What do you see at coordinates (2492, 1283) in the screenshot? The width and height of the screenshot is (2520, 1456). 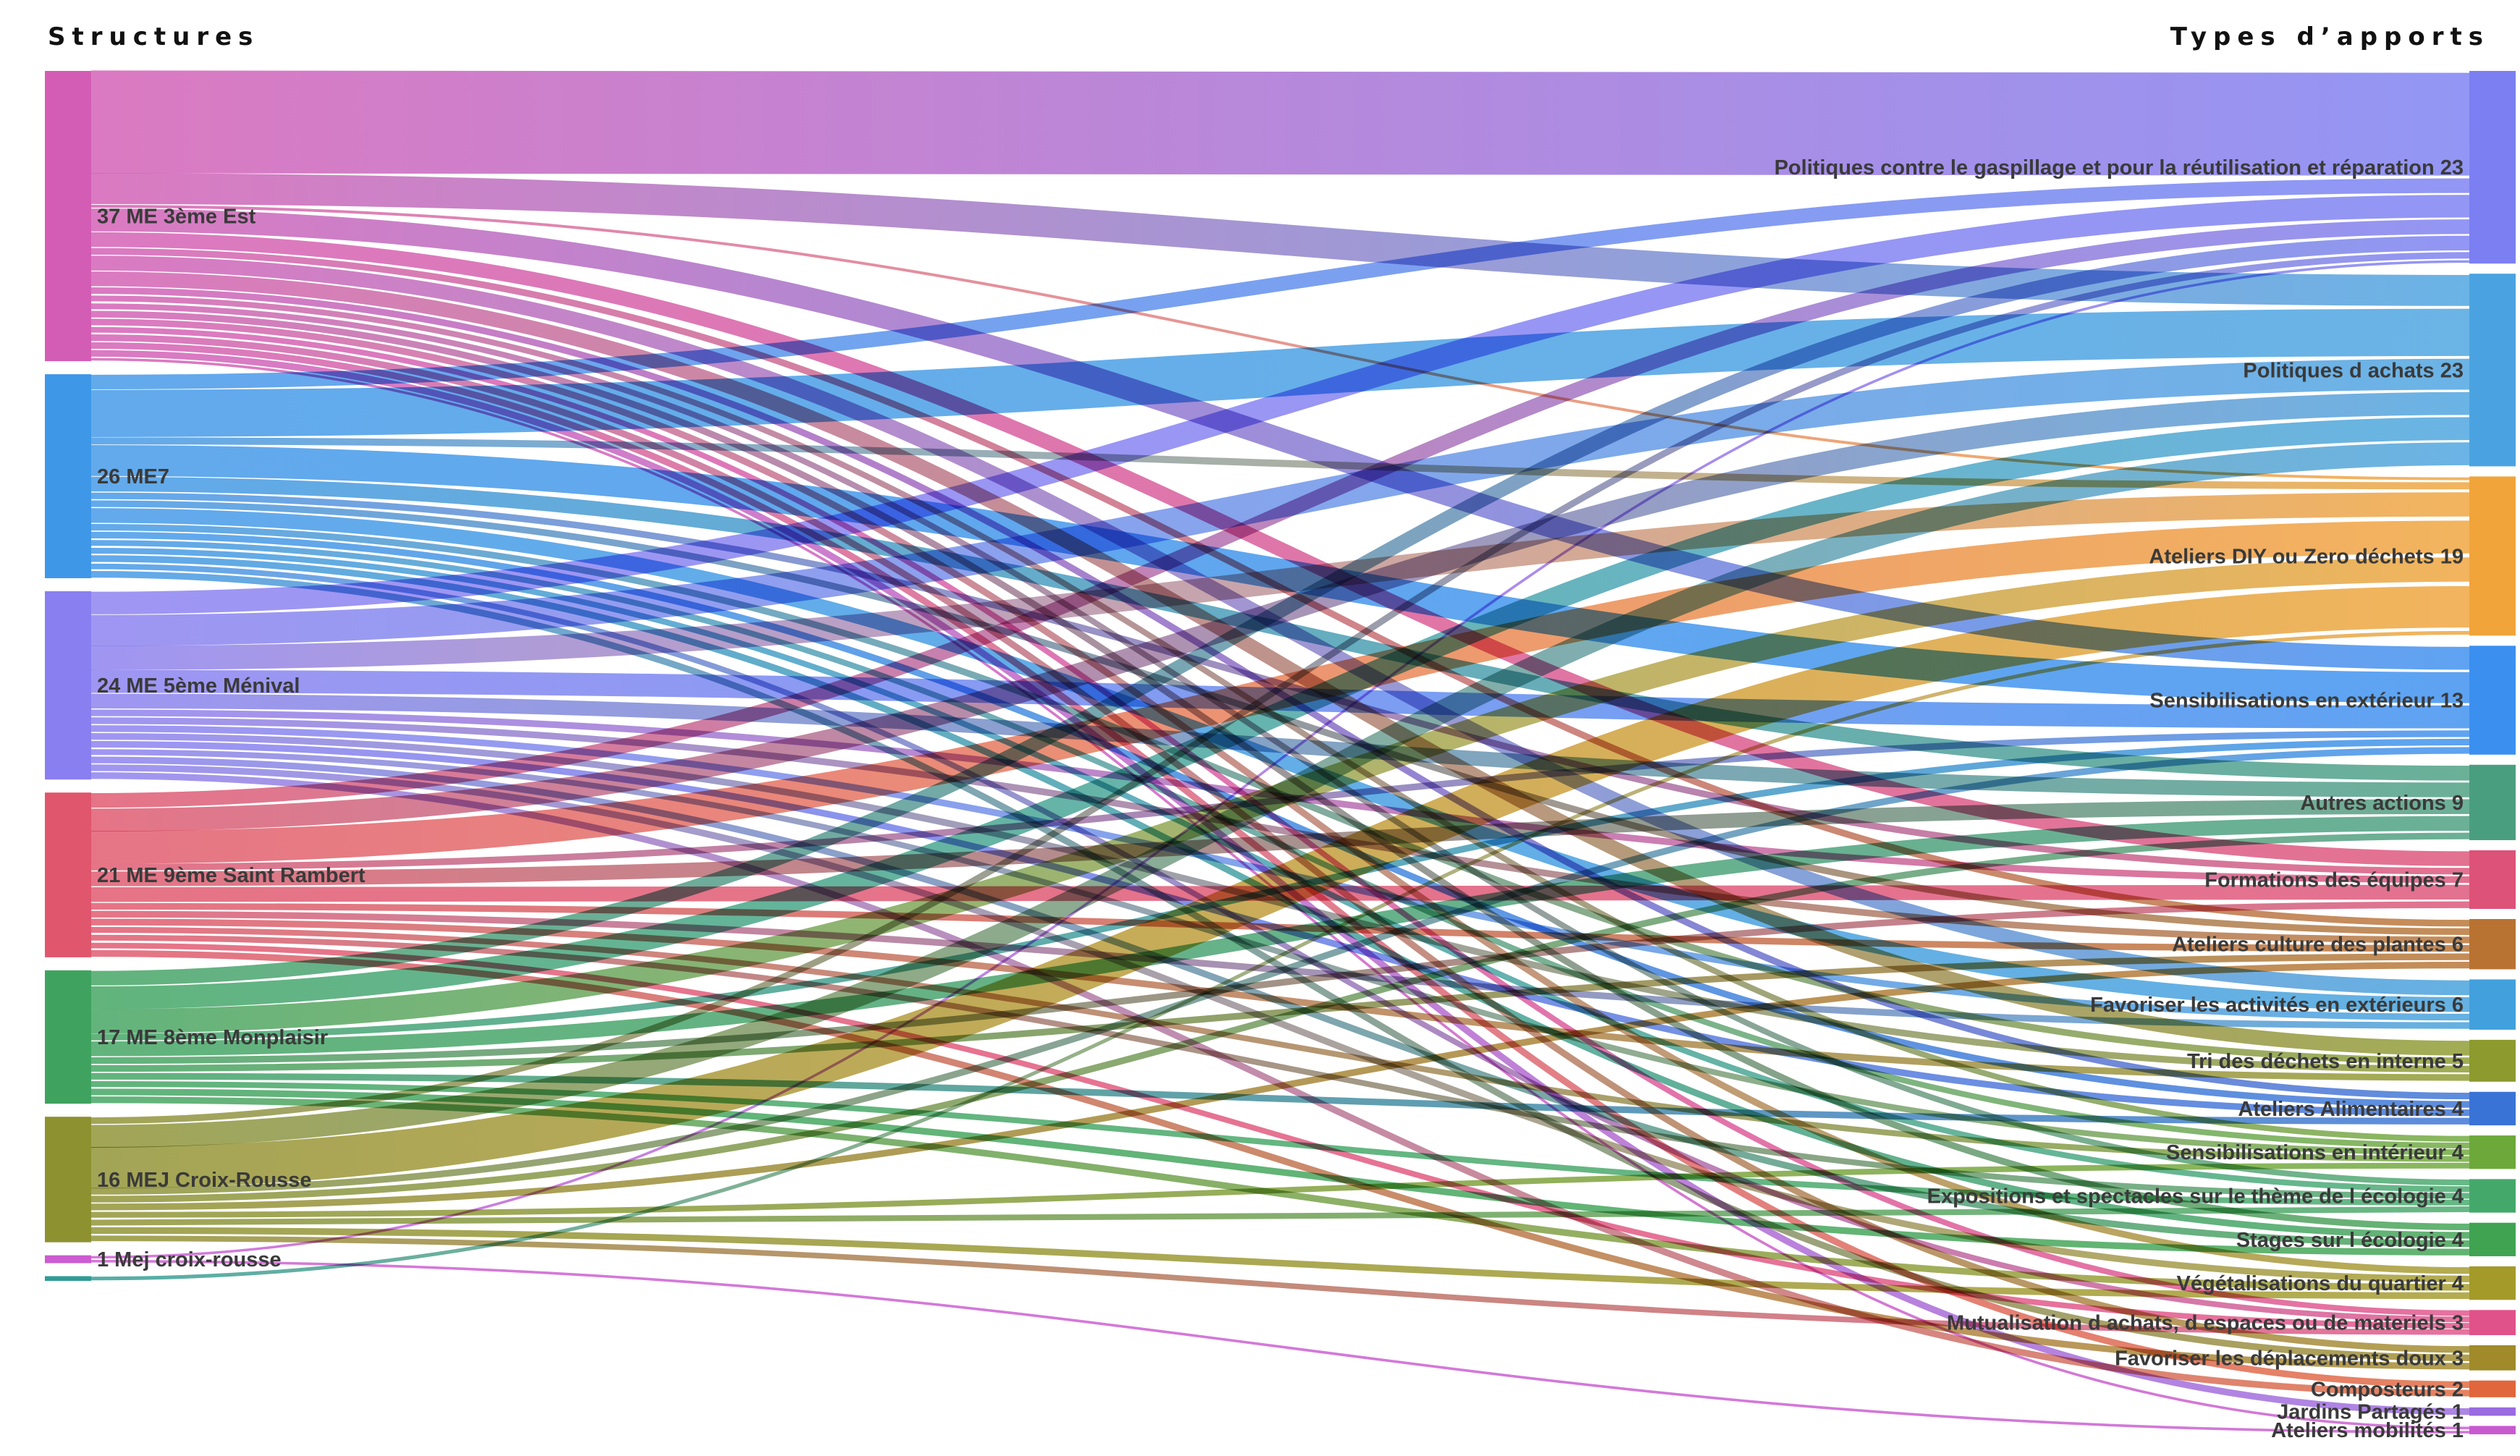 I see `target-node-t-vegetal` at bounding box center [2492, 1283].